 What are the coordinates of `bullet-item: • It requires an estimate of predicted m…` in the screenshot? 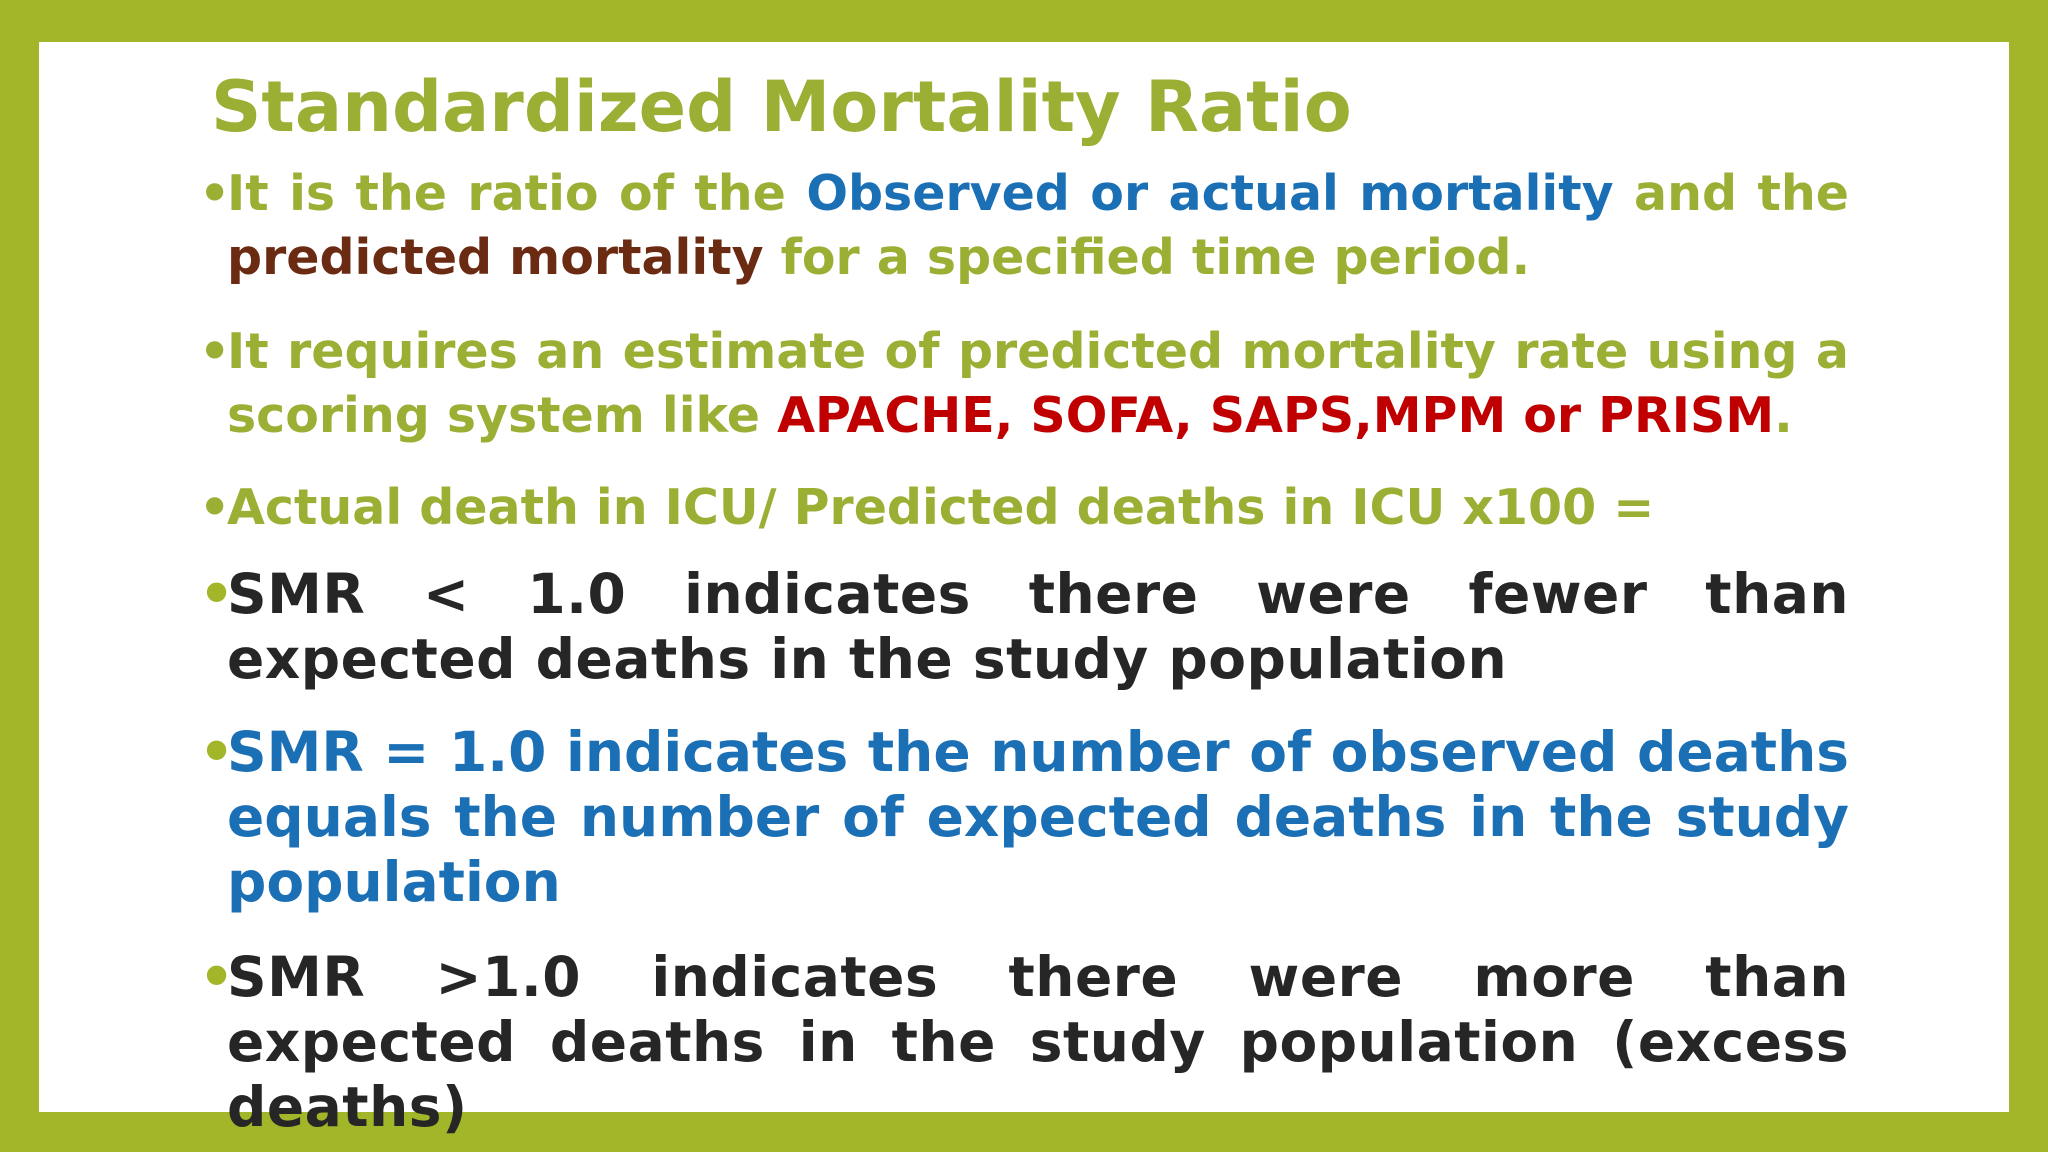 It's located at (1024, 384).